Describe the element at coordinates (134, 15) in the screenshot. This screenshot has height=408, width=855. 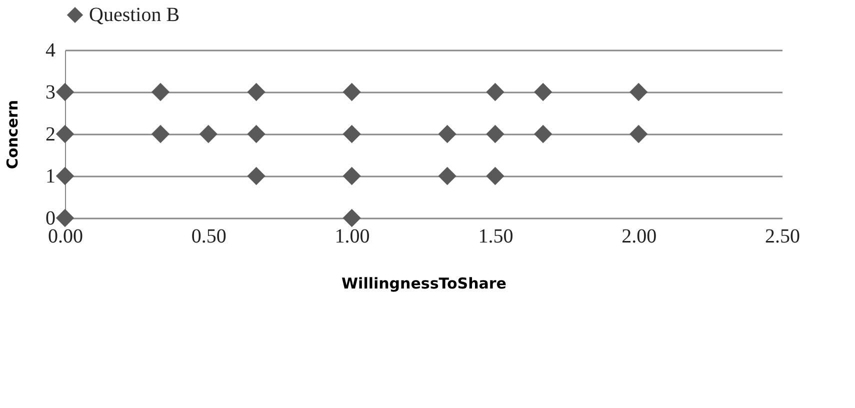
I see `legend-label: Question B` at that location.